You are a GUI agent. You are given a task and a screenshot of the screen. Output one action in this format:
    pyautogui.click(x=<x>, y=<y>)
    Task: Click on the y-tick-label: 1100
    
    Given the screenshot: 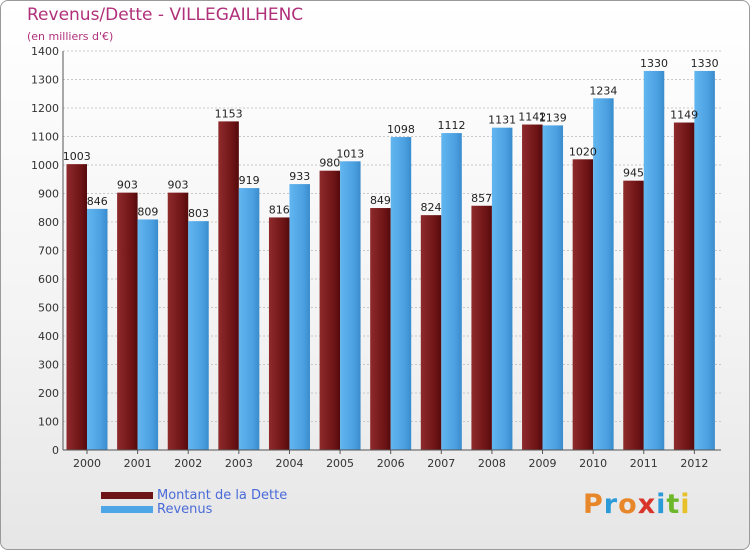 What is the action you would take?
    pyautogui.click(x=45, y=137)
    